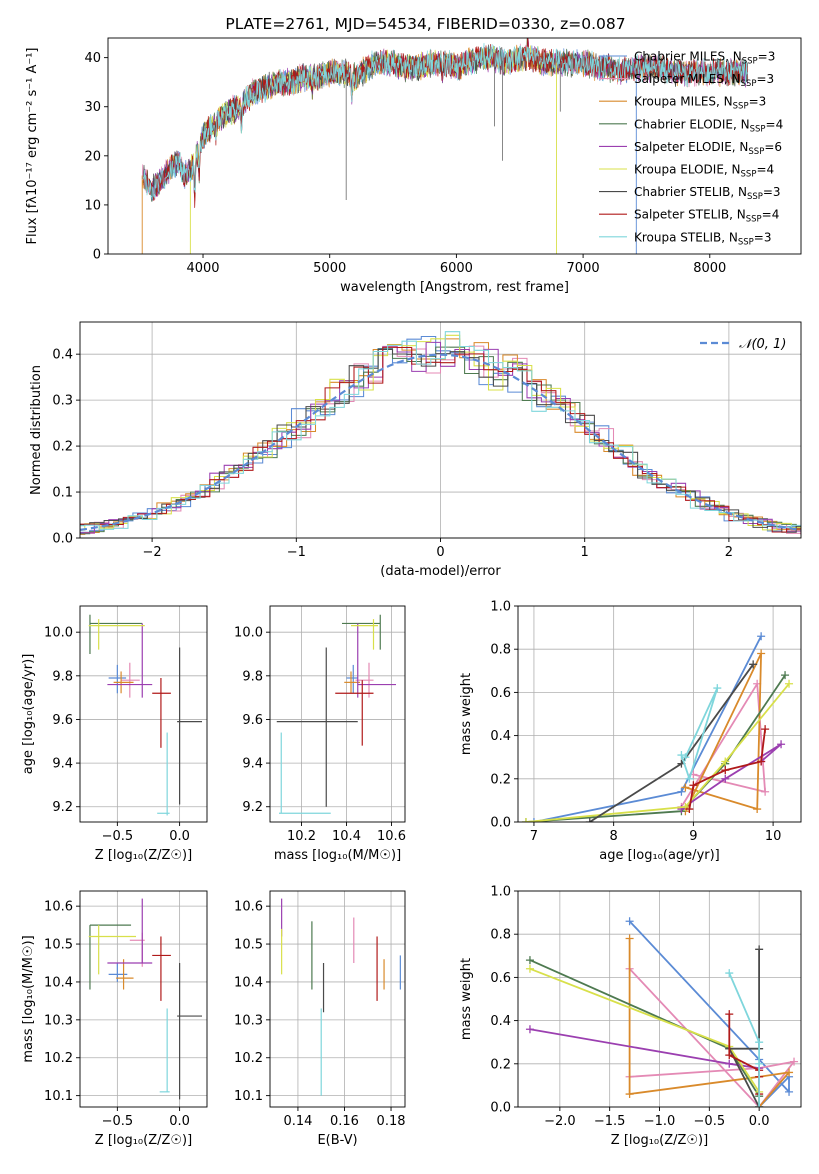 This screenshot has height=1174, width=819. Describe the element at coordinates (690, 192) in the screenshot. I see `legend-entry-name: Chabrier STELIB, N` at that location.